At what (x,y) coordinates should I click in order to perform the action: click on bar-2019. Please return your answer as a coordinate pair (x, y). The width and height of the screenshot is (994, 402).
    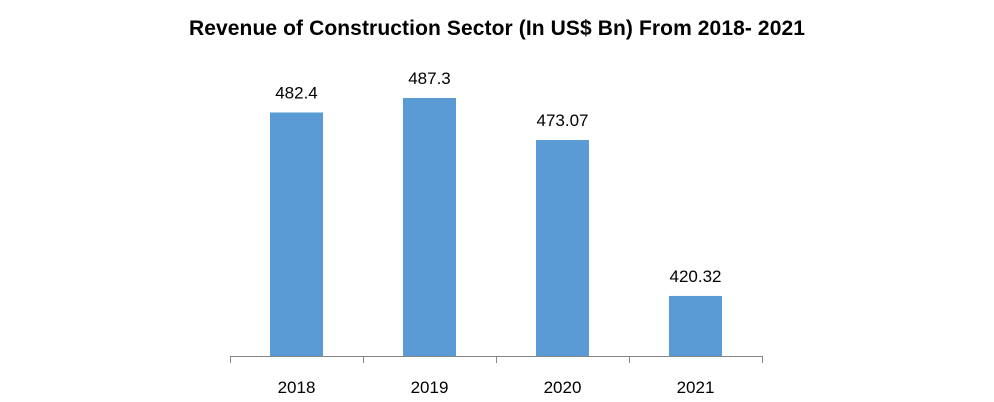
    Looking at the image, I should click on (429, 226).